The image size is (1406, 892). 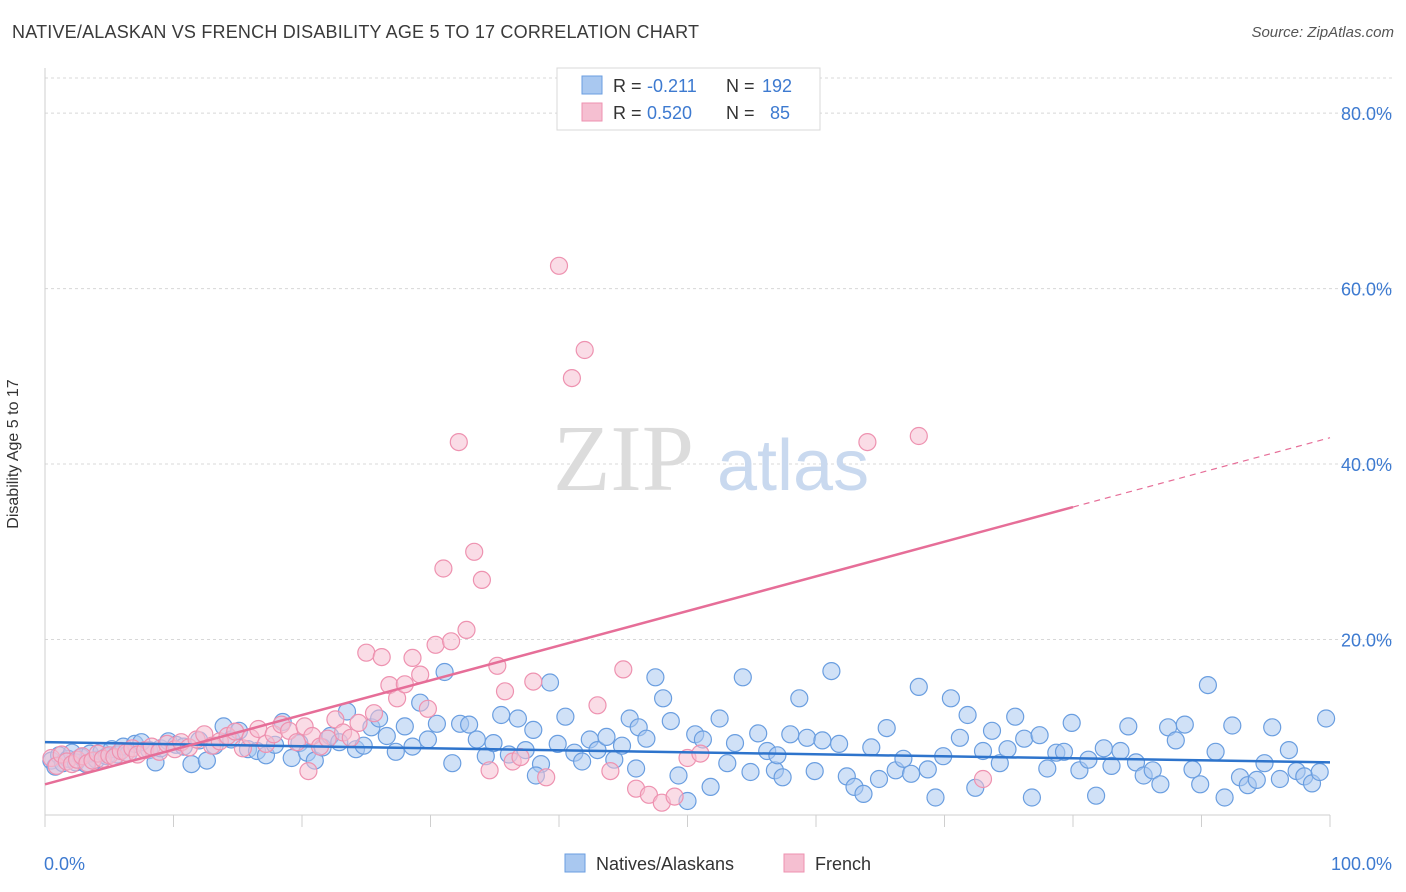 What do you see at coordinates (64, 864) in the screenshot?
I see `x-tick-label-0: 0.0%` at bounding box center [64, 864].